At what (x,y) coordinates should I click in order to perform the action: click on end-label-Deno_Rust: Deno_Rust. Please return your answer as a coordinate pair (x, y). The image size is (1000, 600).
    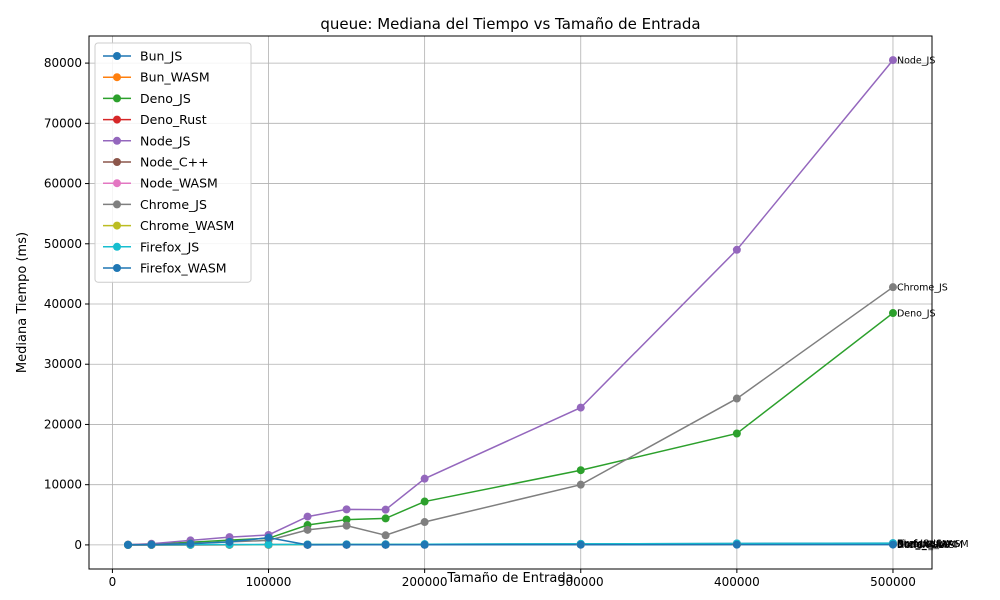
    Looking at the image, I should click on (922, 545).